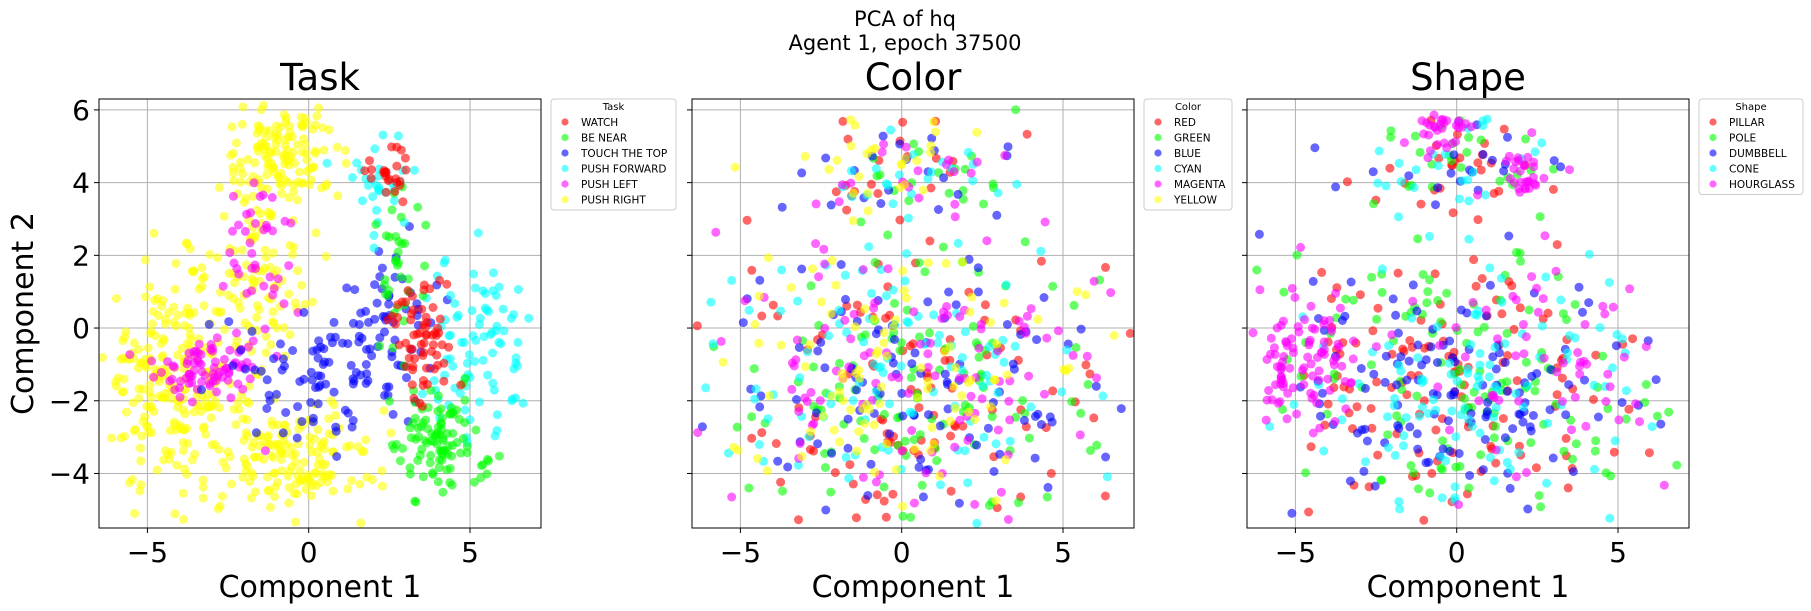 This screenshot has width=1811, height=611. Describe the element at coordinates (147, 552) in the screenshot. I see `x-tick-label: −5` at that location.